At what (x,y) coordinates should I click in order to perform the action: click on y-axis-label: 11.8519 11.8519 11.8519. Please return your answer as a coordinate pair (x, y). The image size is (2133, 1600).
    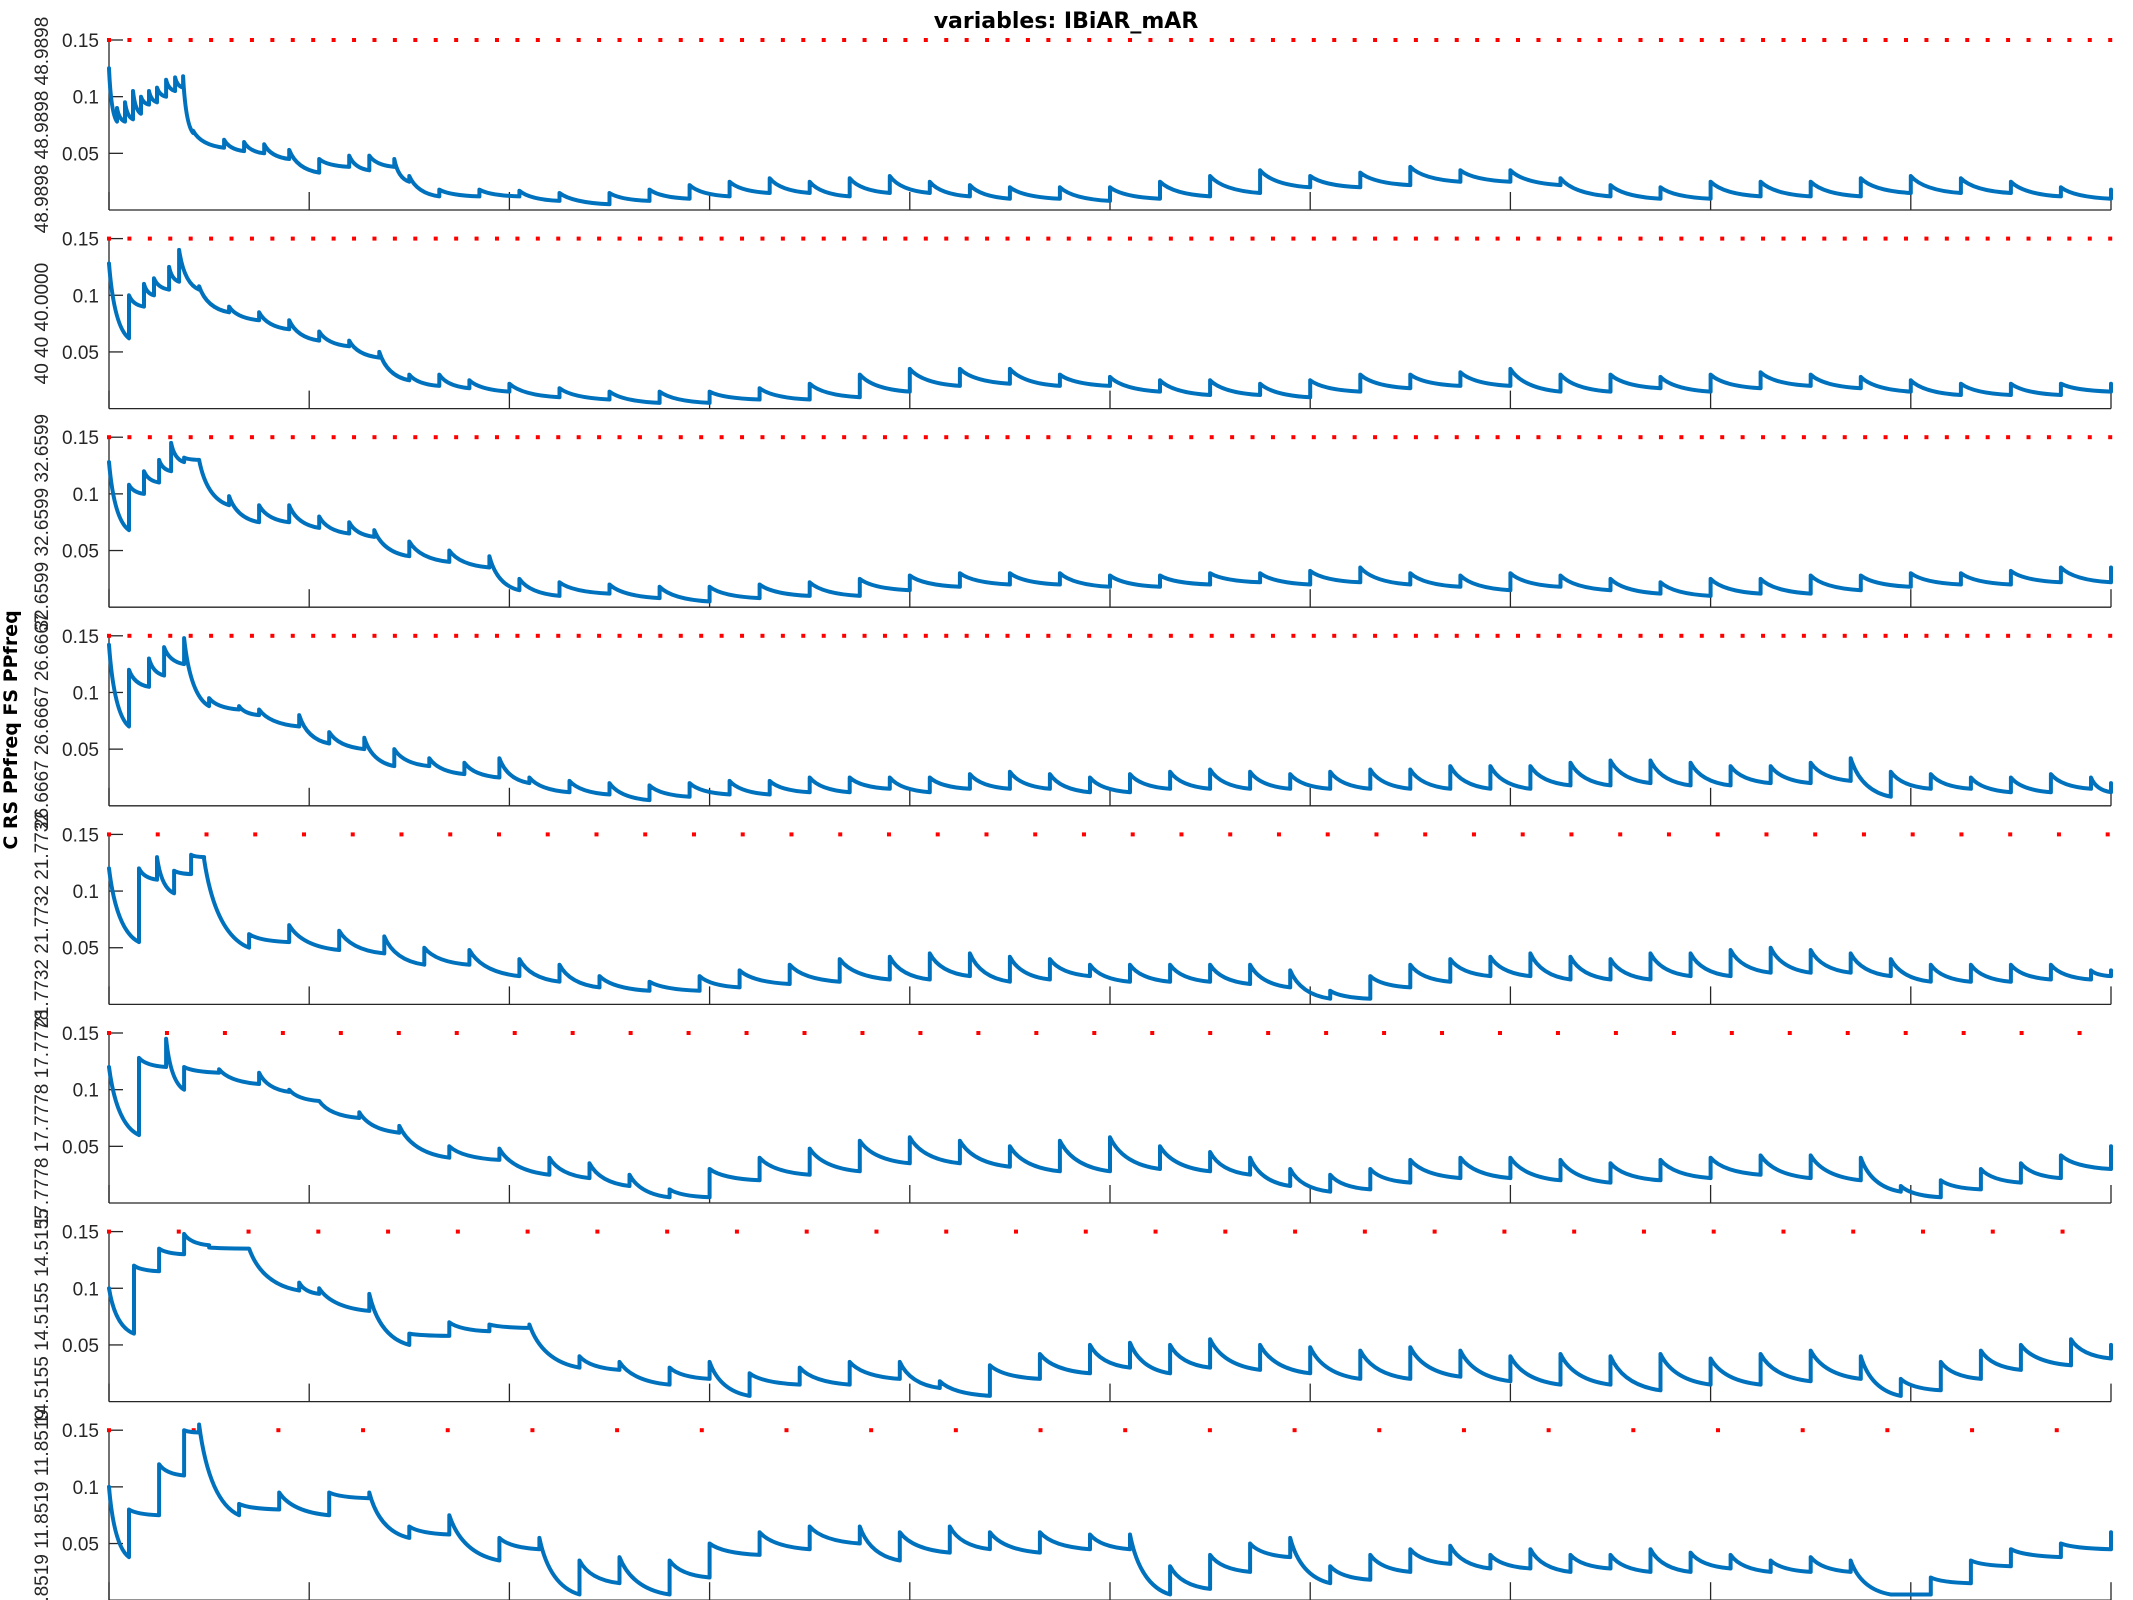
    Looking at the image, I should click on (42, 1504).